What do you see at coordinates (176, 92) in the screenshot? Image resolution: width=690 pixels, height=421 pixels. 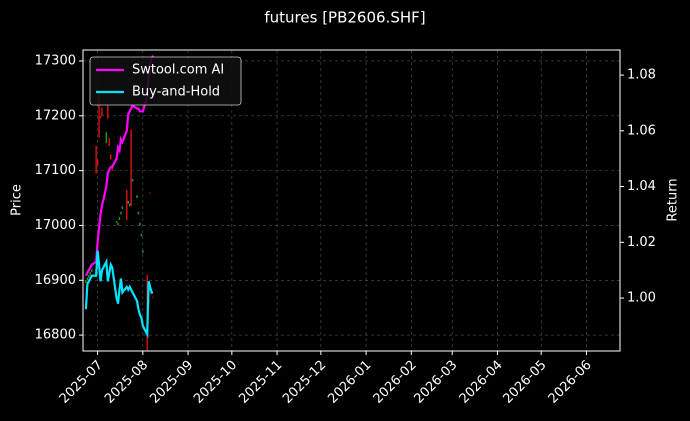 I see `legend-label: Buy-and-Hold` at bounding box center [176, 92].